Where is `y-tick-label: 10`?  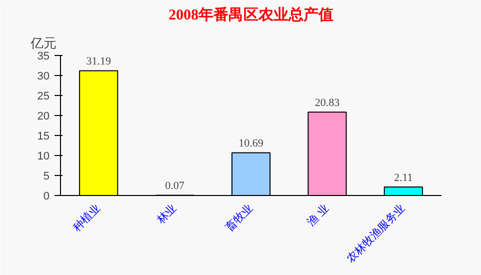
y-tick-label: 10 is located at coordinates (43, 156).